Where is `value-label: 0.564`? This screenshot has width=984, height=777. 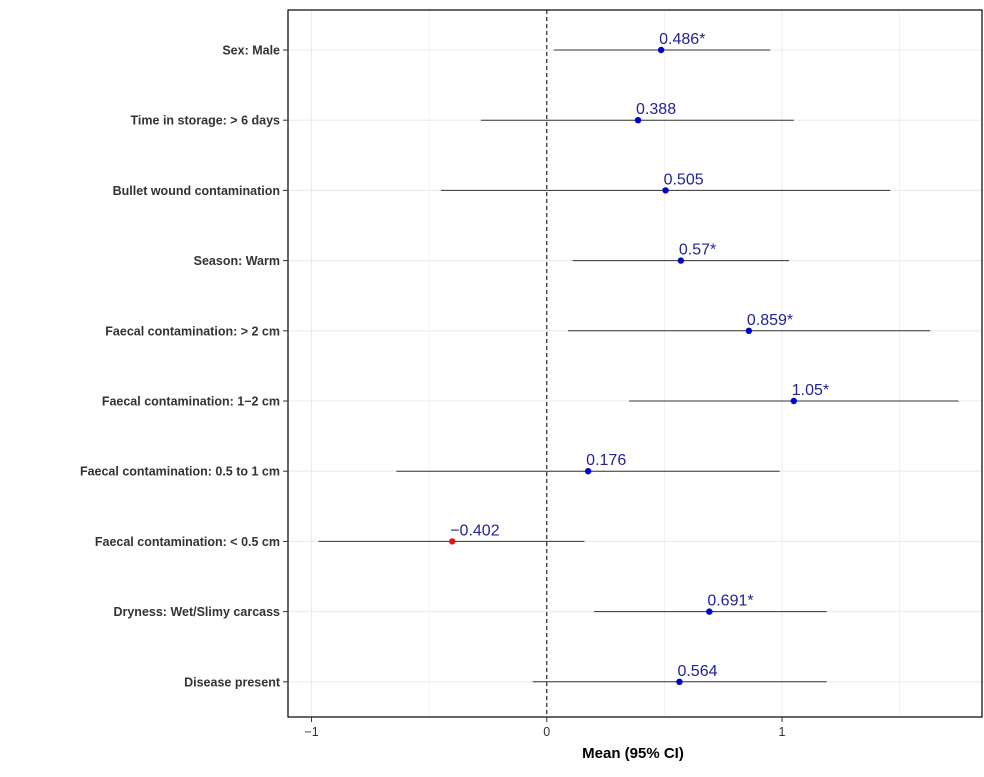 value-label: 0.564 is located at coordinates (697, 671).